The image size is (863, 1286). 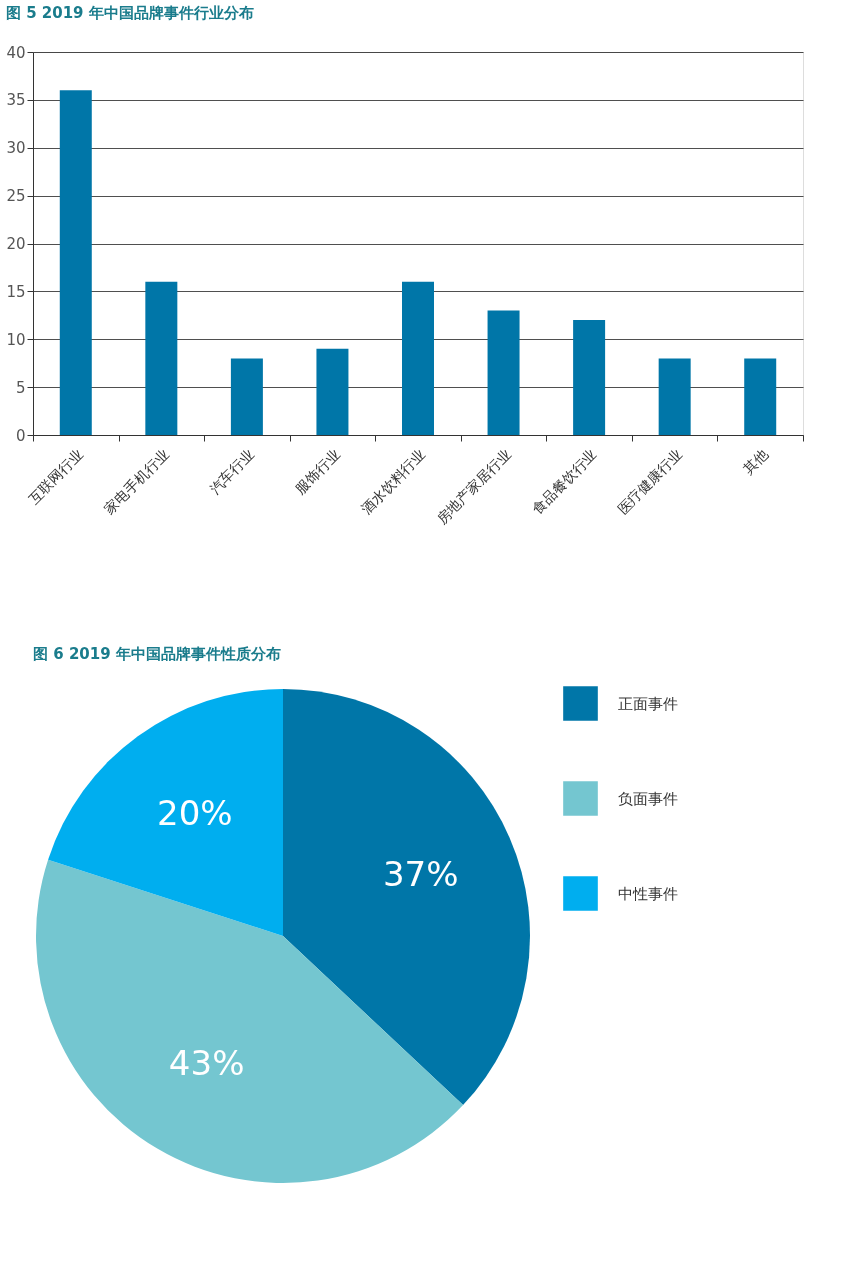 I want to click on y-tick-label: 0, so click(x=20, y=435).